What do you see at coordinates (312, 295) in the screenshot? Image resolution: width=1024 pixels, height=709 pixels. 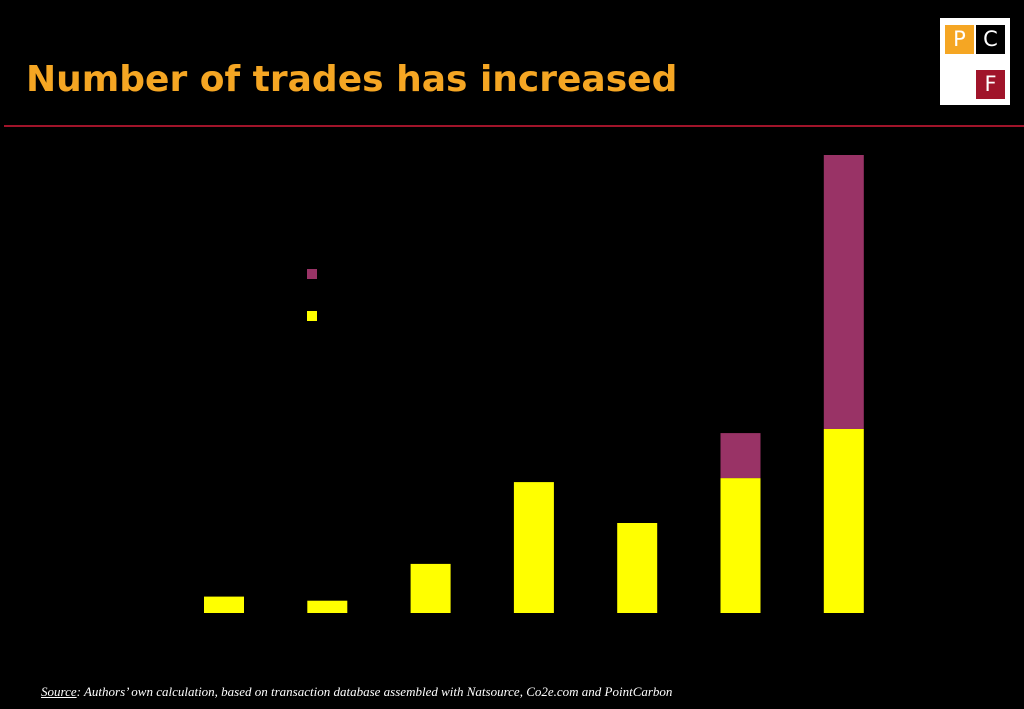 I see `chart-legend` at bounding box center [312, 295].